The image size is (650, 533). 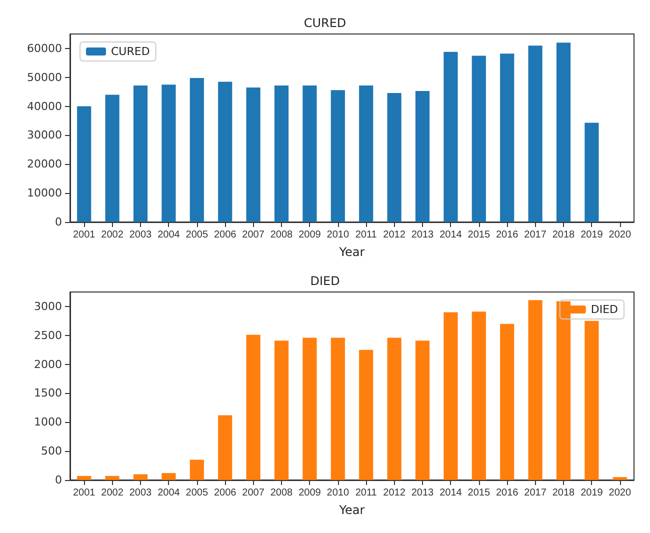 I want to click on y-tick-label: 1000, so click(x=48, y=422).